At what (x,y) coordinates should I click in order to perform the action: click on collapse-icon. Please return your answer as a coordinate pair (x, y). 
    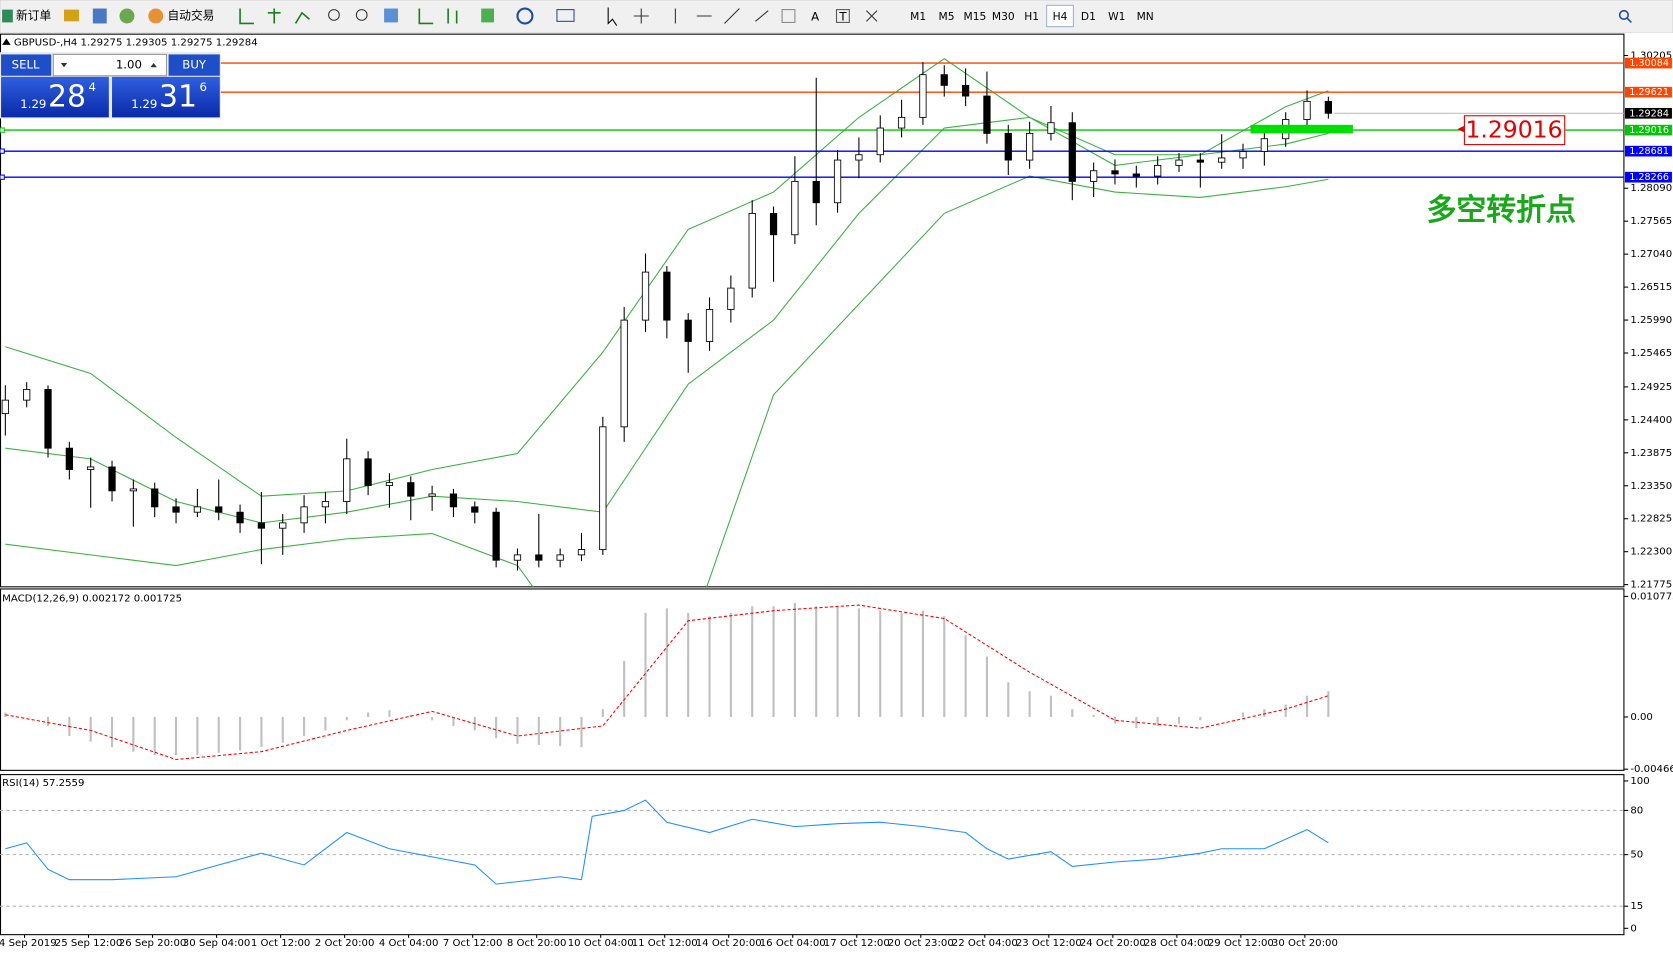
    Looking at the image, I should click on (6, 41).